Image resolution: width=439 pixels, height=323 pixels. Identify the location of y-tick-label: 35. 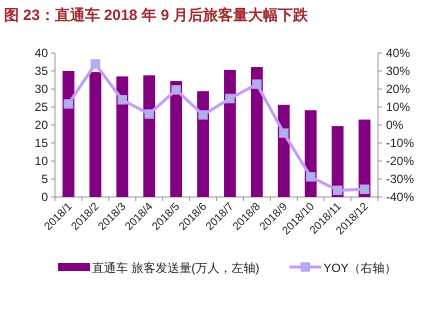
(41, 71).